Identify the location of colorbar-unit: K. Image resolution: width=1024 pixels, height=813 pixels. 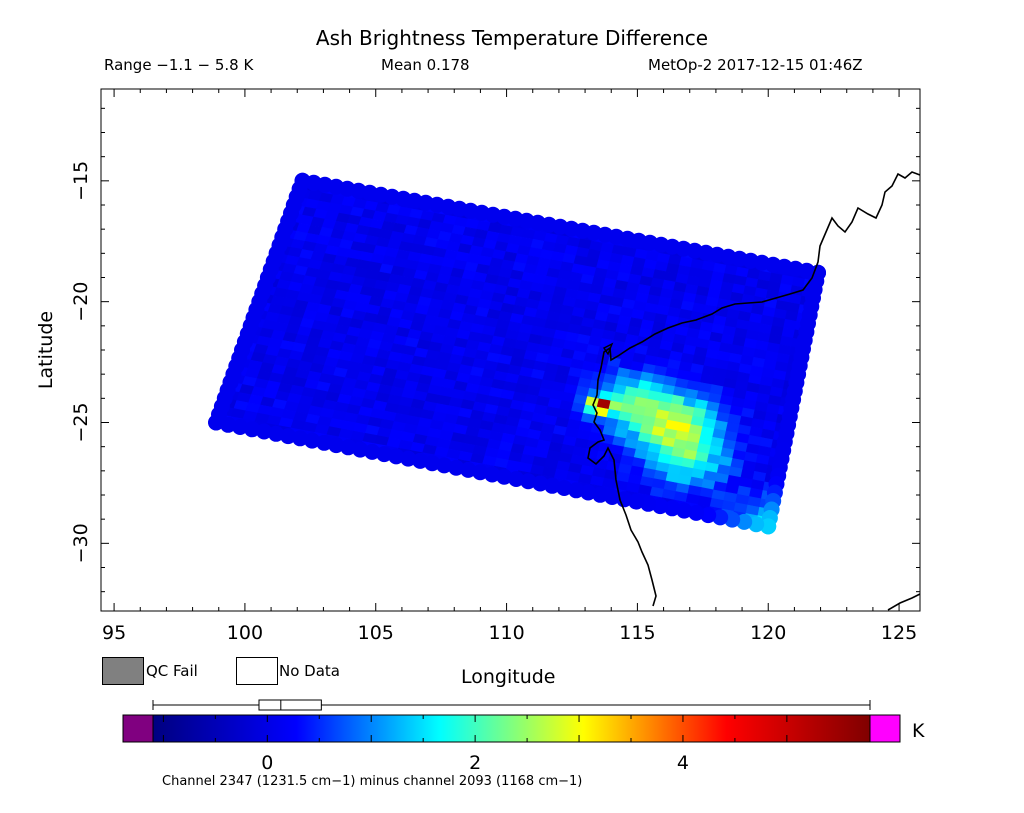
(918, 731).